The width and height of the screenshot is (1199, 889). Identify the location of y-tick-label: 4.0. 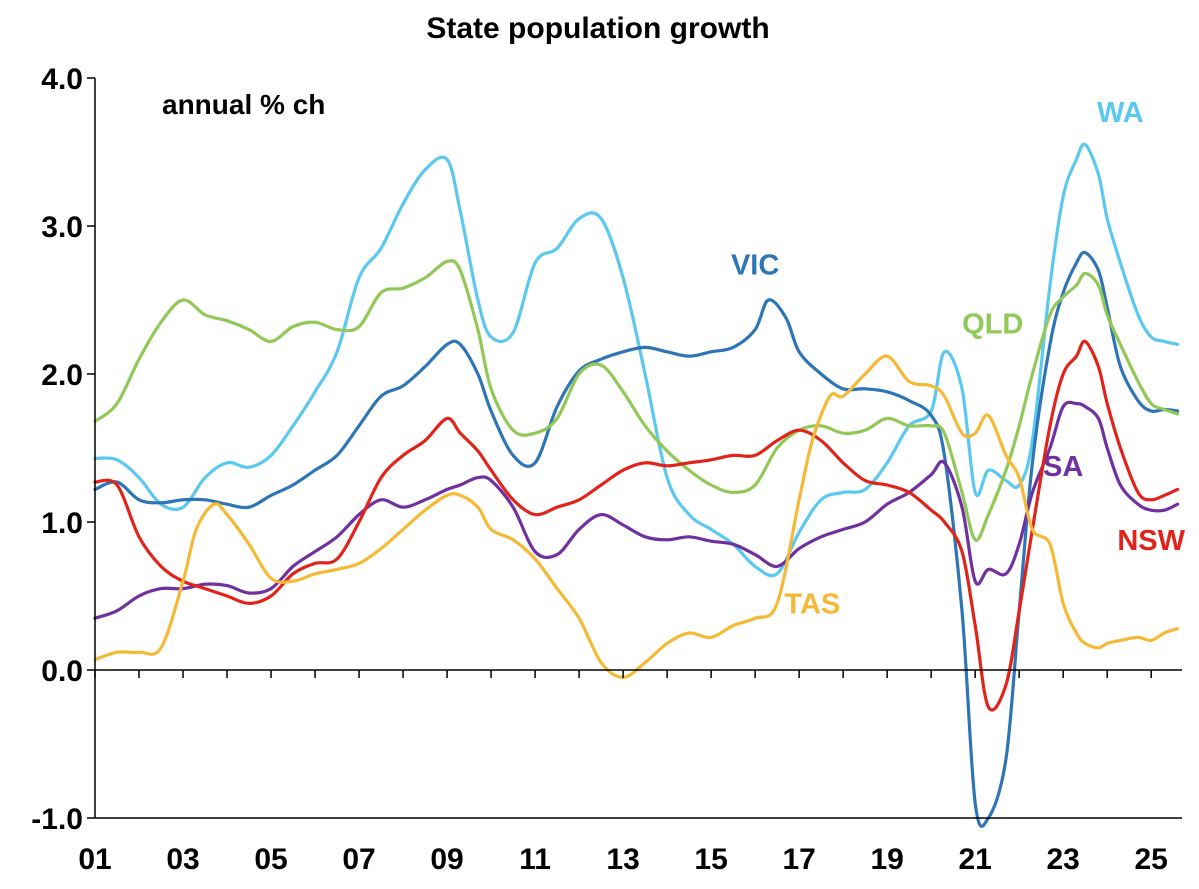
(62, 79).